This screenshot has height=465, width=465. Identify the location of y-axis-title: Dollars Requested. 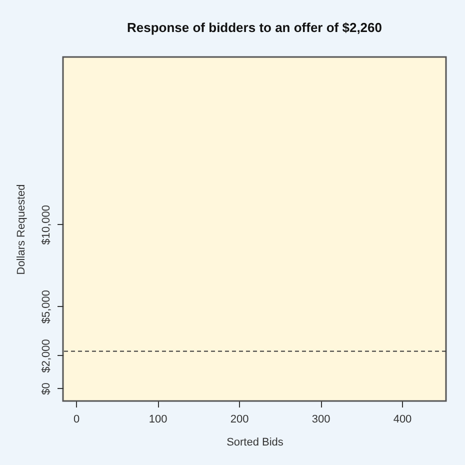
(22, 229).